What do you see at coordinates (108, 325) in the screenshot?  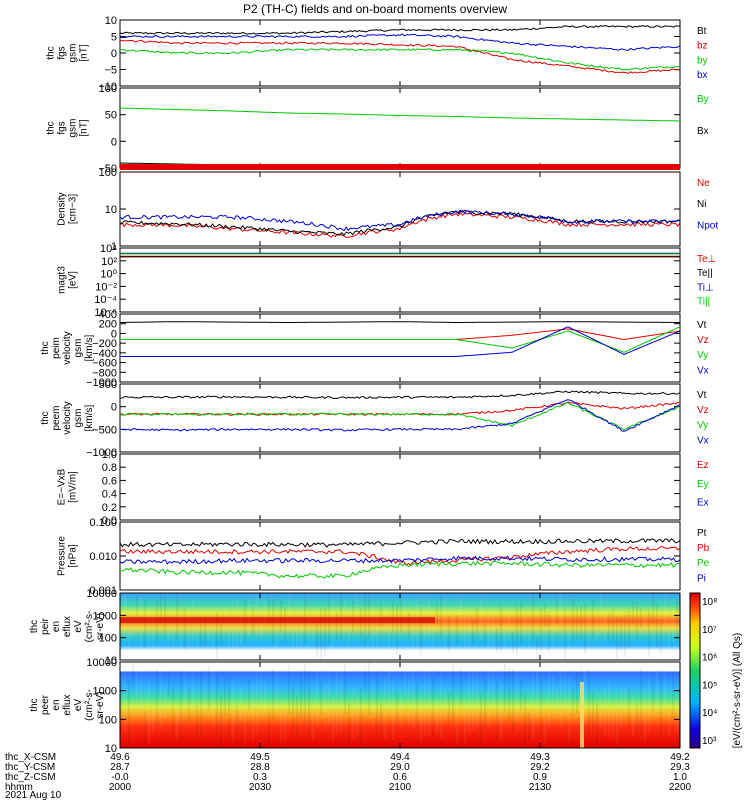 I see `y-tick-label: 200` at bounding box center [108, 325].